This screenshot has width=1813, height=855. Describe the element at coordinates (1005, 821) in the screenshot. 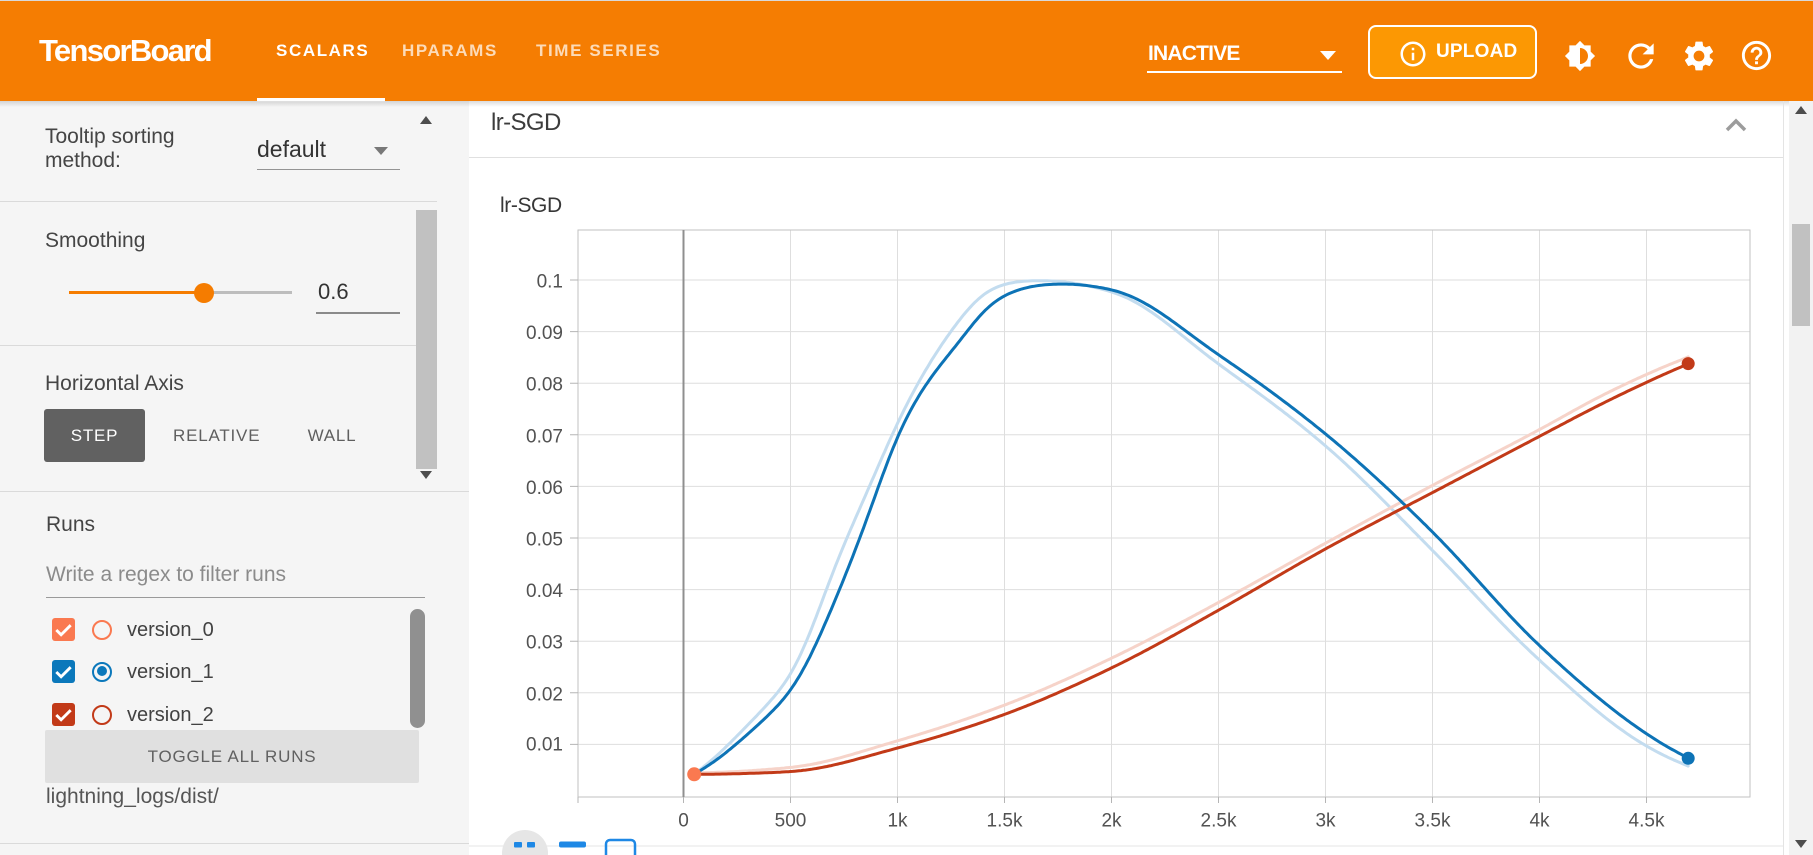

I see `svg-text: 1.5k` at that location.